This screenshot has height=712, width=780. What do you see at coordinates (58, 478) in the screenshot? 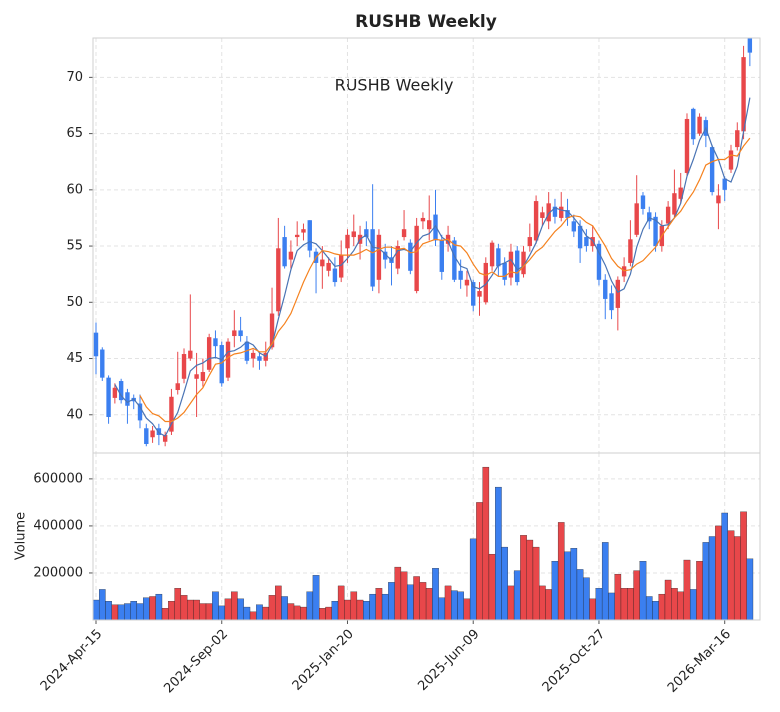
I see `volume-tick-label: 600000` at bounding box center [58, 478].